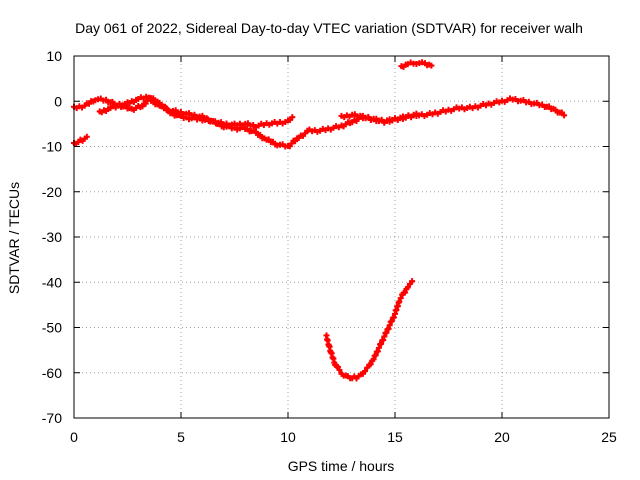 This screenshot has height=480, width=640. What do you see at coordinates (58, 101) in the screenshot?
I see `y-tick-label: 0` at bounding box center [58, 101].